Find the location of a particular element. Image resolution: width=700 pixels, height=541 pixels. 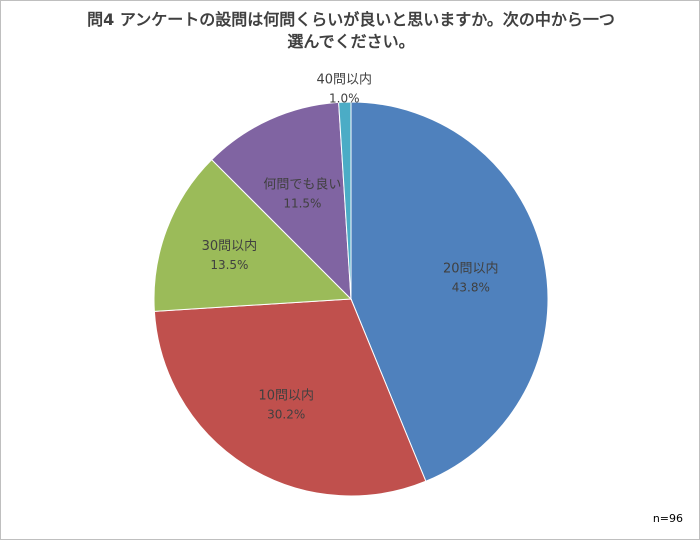

slice-category-label: 40問以内 is located at coordinates (345, 79).